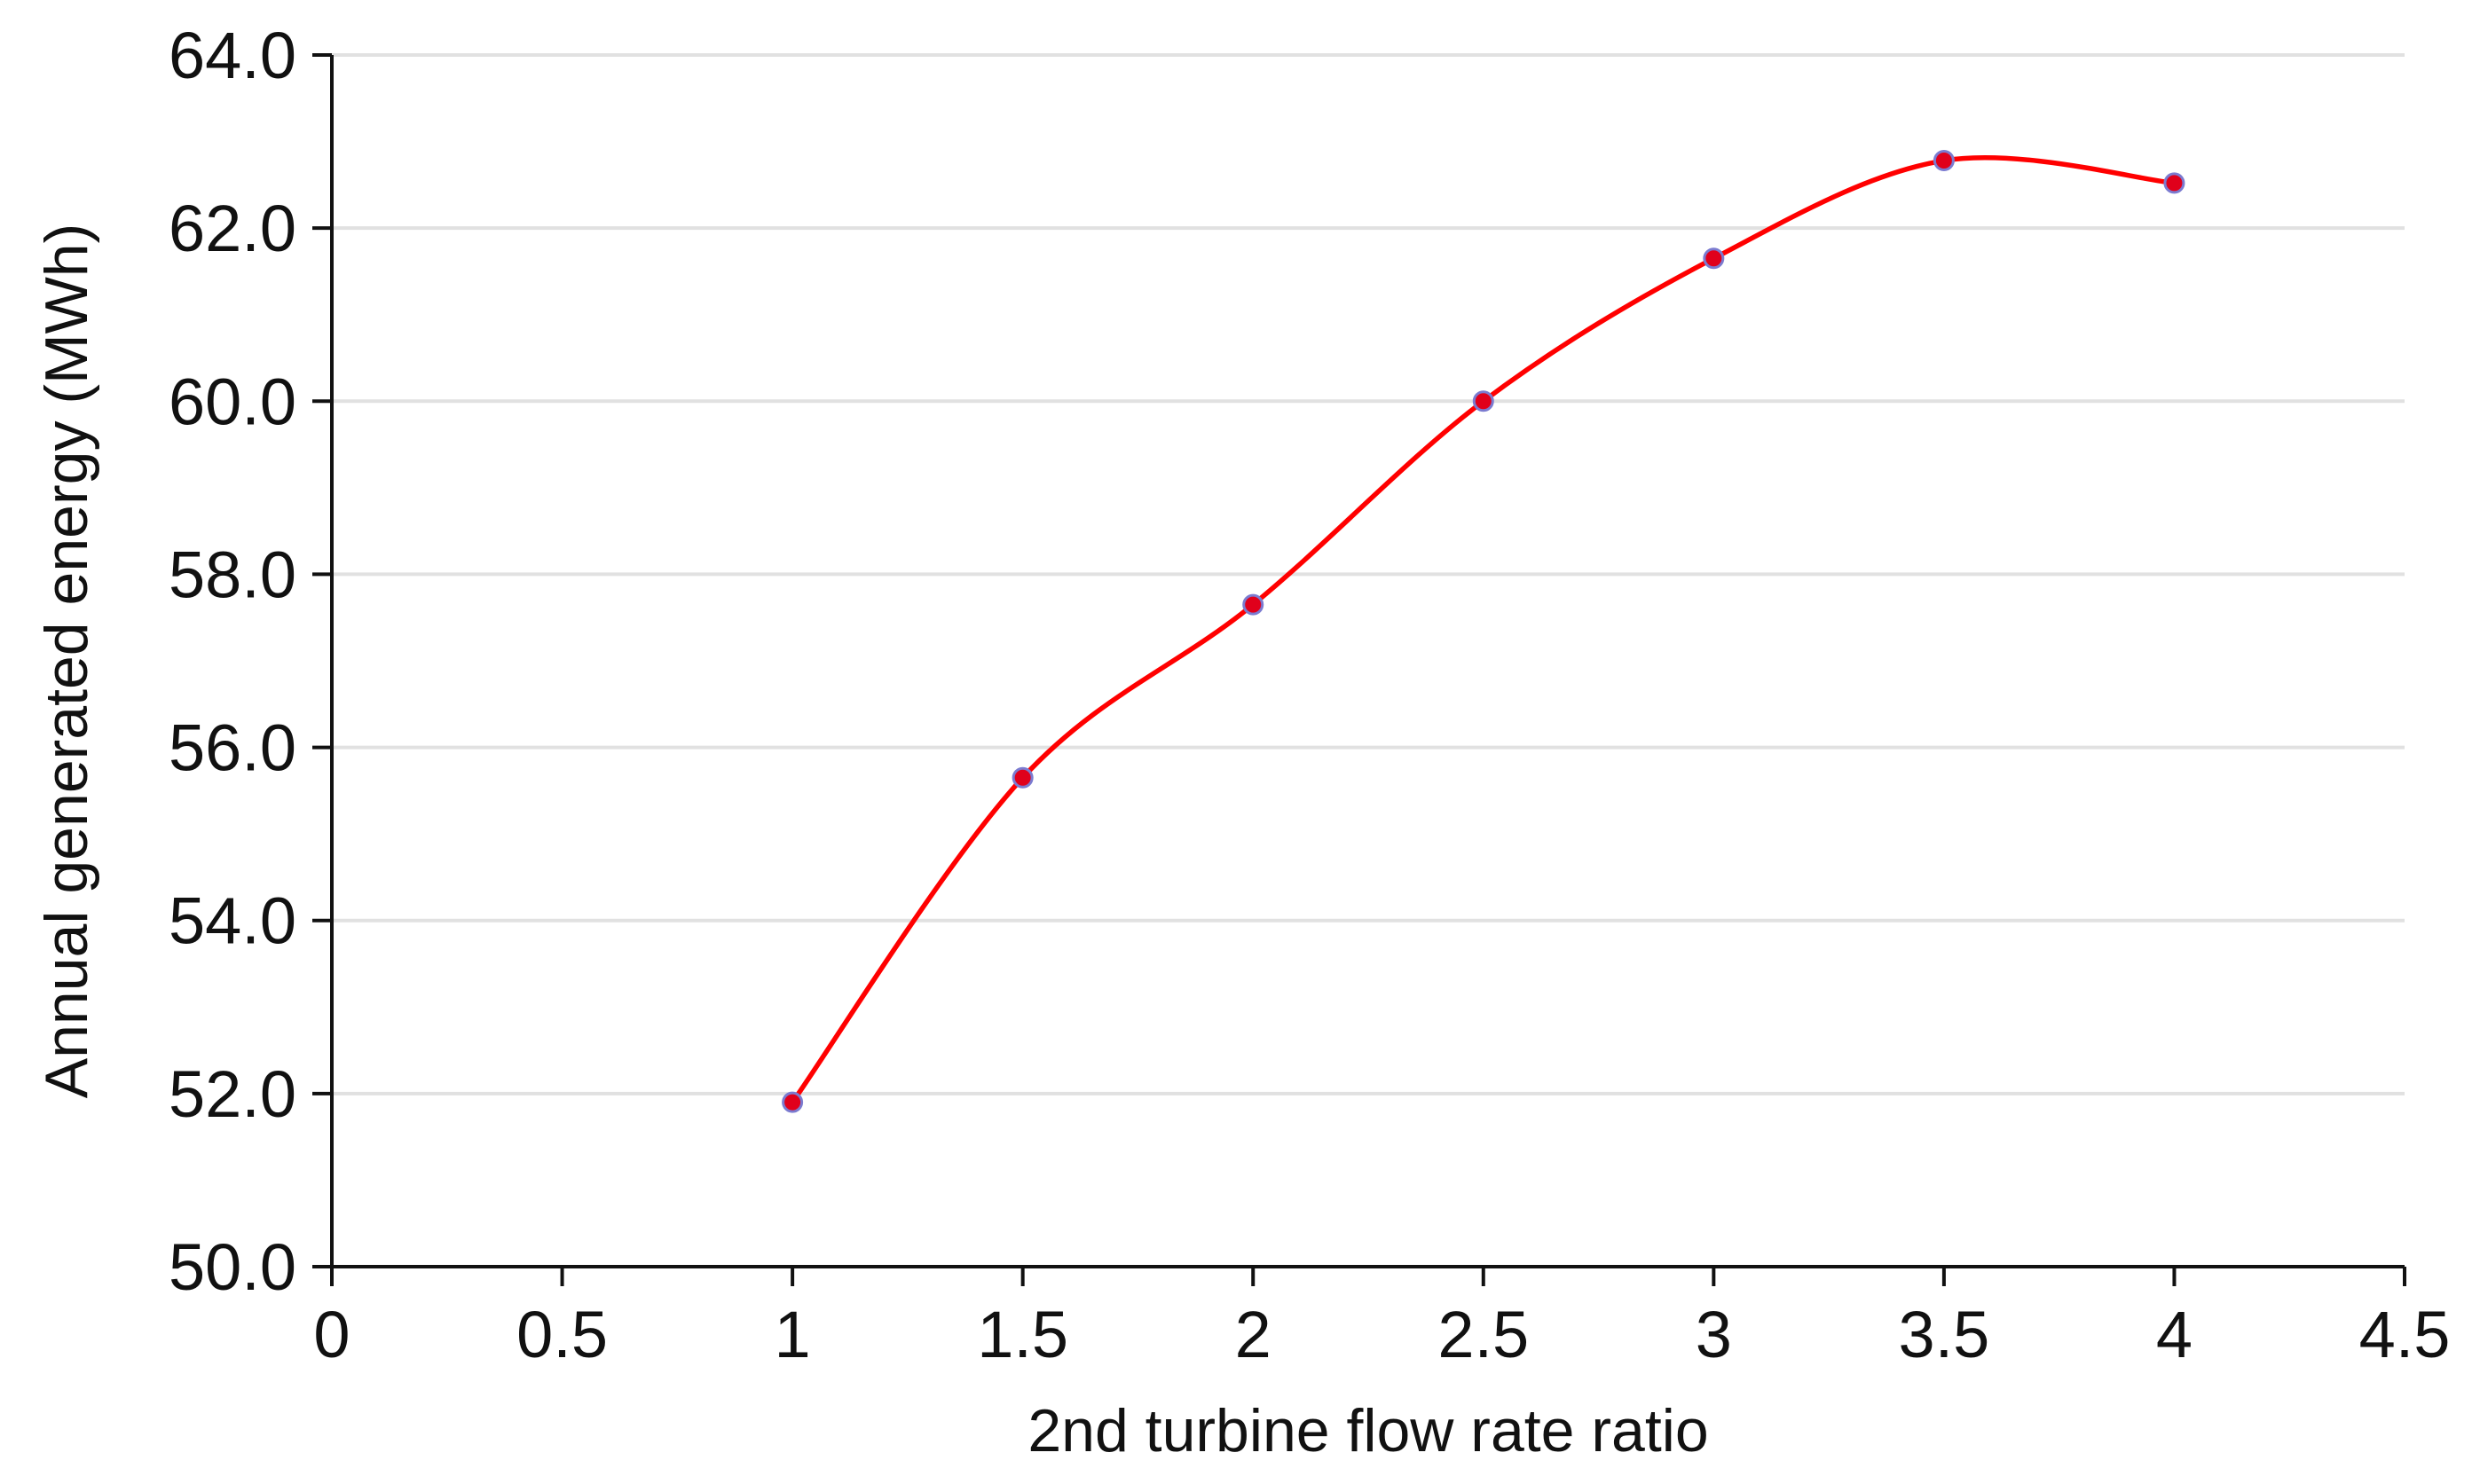 This screenshot has width=2480, height=1484. What do you see at coordinates (793, 1334) in the screenshot?
I see `x-tick-label: 1` at bounding box center [793, 1334].